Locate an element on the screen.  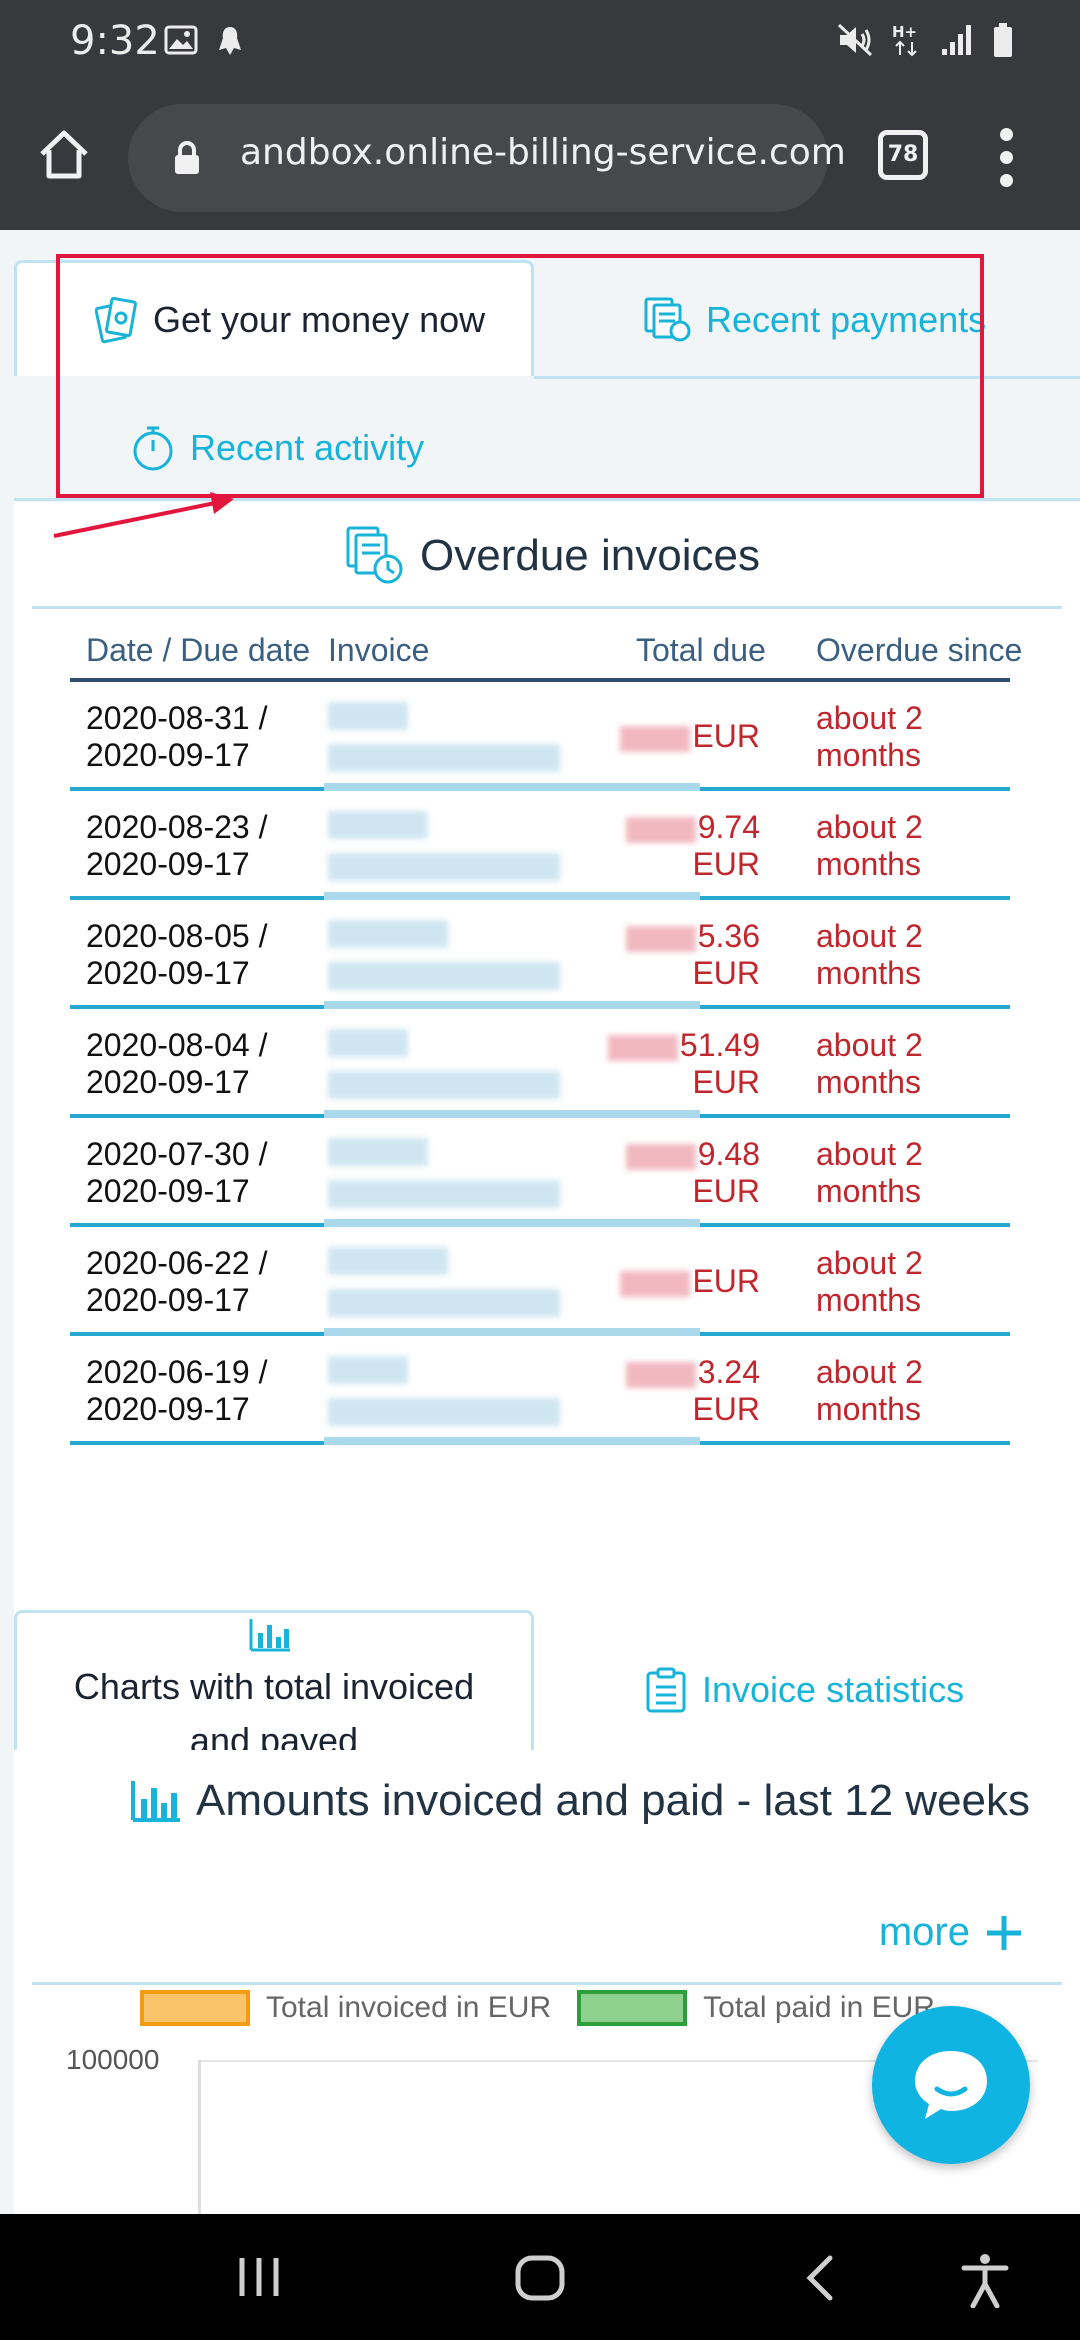
tab-label: Get your money now is located at coordinates (319, 319).